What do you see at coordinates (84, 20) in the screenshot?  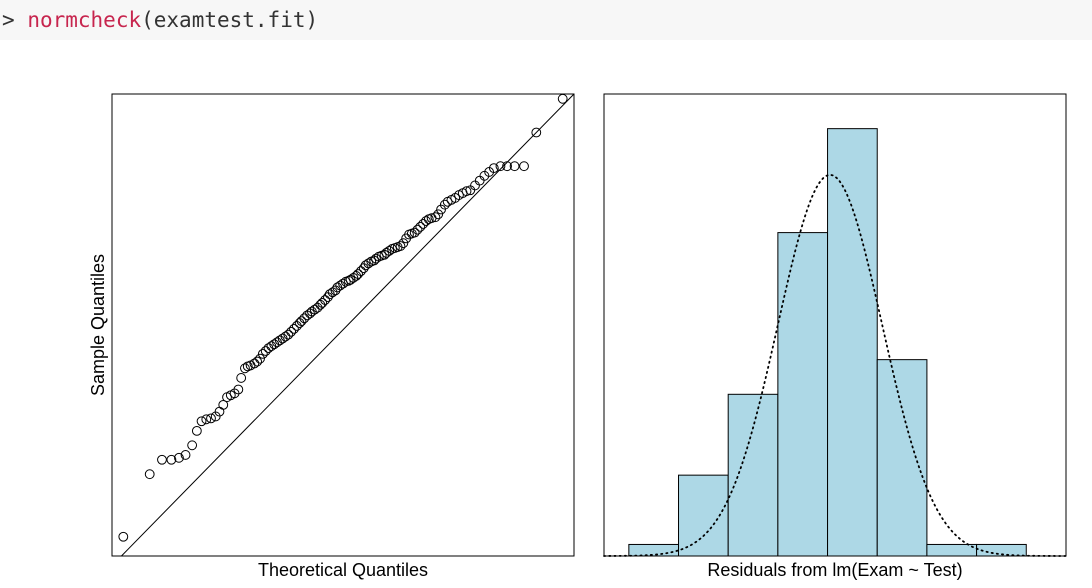 I see `function-name: normcheck` at bounding box center [84, 20].